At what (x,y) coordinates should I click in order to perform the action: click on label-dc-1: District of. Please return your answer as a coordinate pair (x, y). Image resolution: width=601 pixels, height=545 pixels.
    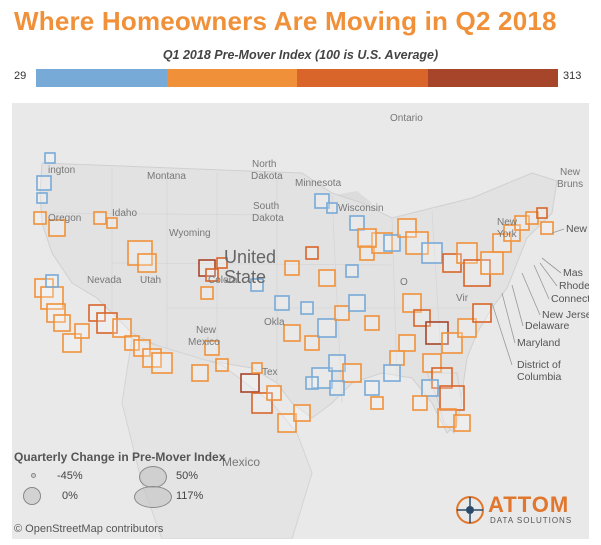
    Looking at the image, I should click on (539, 365).